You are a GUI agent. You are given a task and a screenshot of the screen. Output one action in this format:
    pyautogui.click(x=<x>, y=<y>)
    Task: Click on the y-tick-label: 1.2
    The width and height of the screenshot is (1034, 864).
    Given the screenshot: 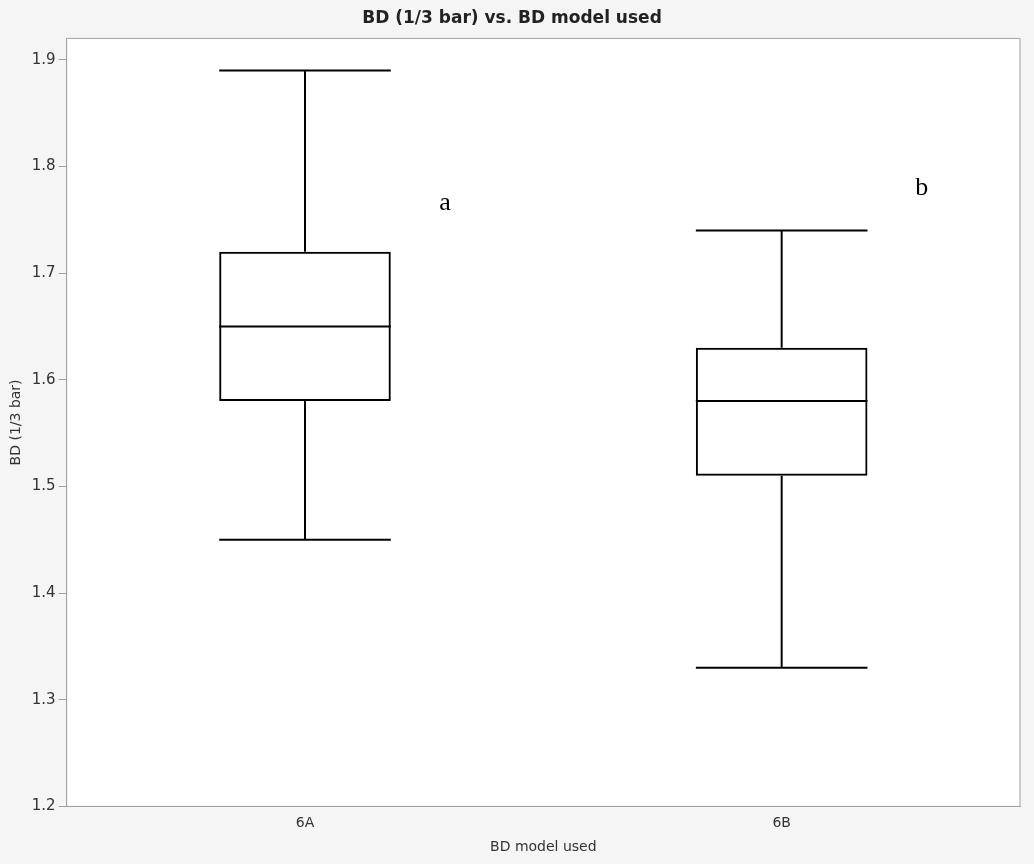 What is the action you would take?
    pyautogui.click(x=43, y=805)
    